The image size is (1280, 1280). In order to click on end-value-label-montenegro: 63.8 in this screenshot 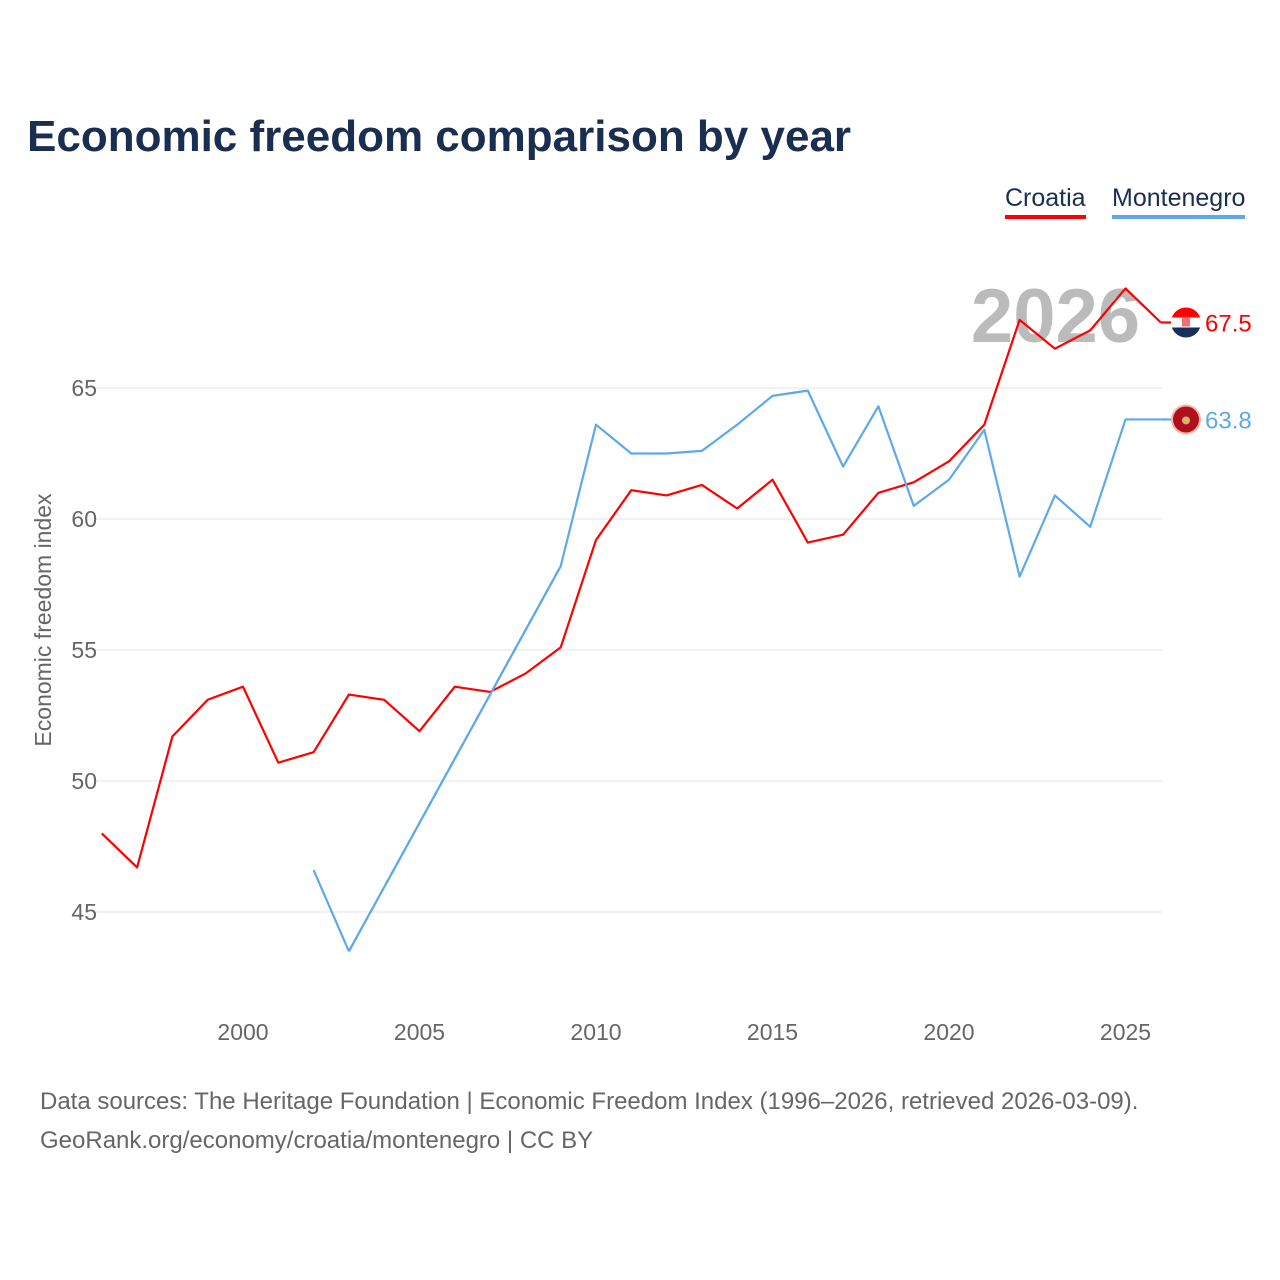, I will do `click(1228, 420)`.